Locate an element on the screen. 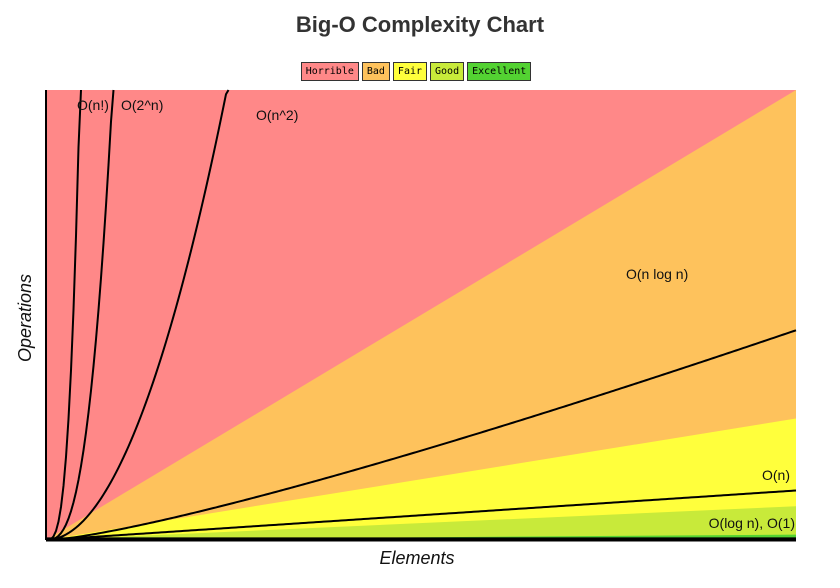 The image size is (840, 588). curve-linear is located at coordinates (421, 515).